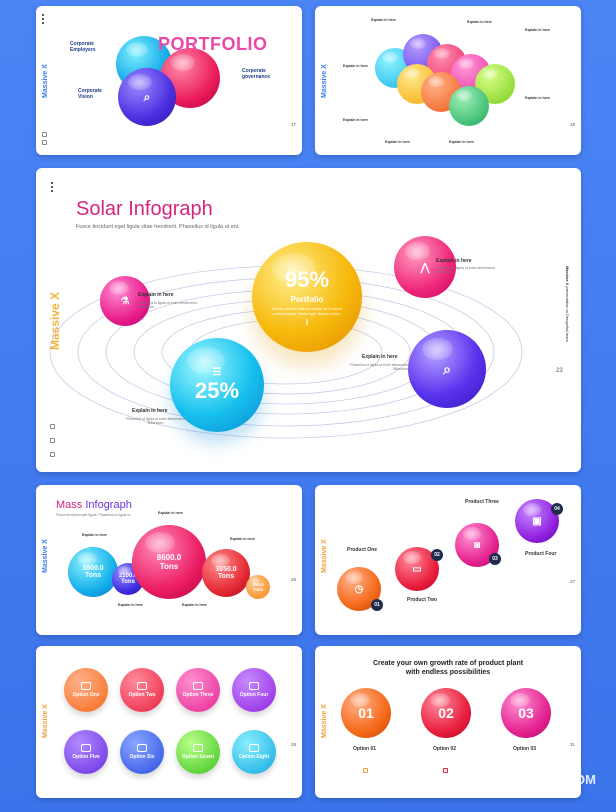 This screenshot has width=616, height=812. Describe the element at coordinates (556, 785) in the screenshot. I see `watermark: GFXXA.COM 图 品 PPT` at that location.